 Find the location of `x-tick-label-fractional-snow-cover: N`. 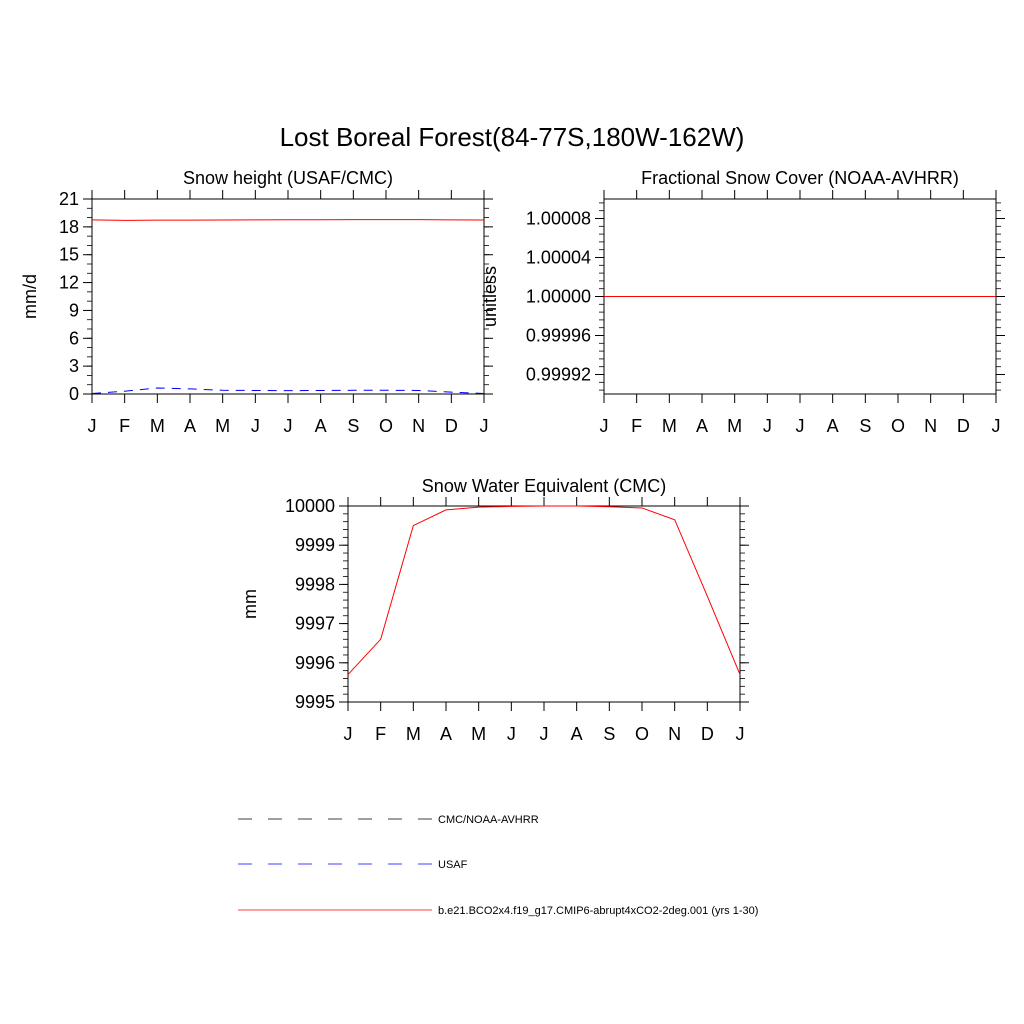

x-tick-label-fractional-snow-cover: N is located at coordinates (930, 426).